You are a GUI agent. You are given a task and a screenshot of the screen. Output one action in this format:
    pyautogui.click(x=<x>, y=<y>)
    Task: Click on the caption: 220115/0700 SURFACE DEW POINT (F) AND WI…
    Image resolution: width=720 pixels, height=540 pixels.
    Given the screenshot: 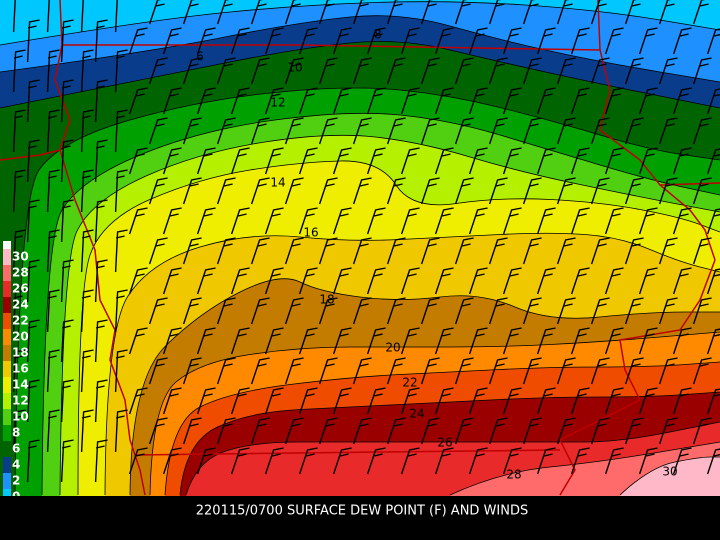 What is the action you would take?
    pyautogui.click(x=362, y=511)
    